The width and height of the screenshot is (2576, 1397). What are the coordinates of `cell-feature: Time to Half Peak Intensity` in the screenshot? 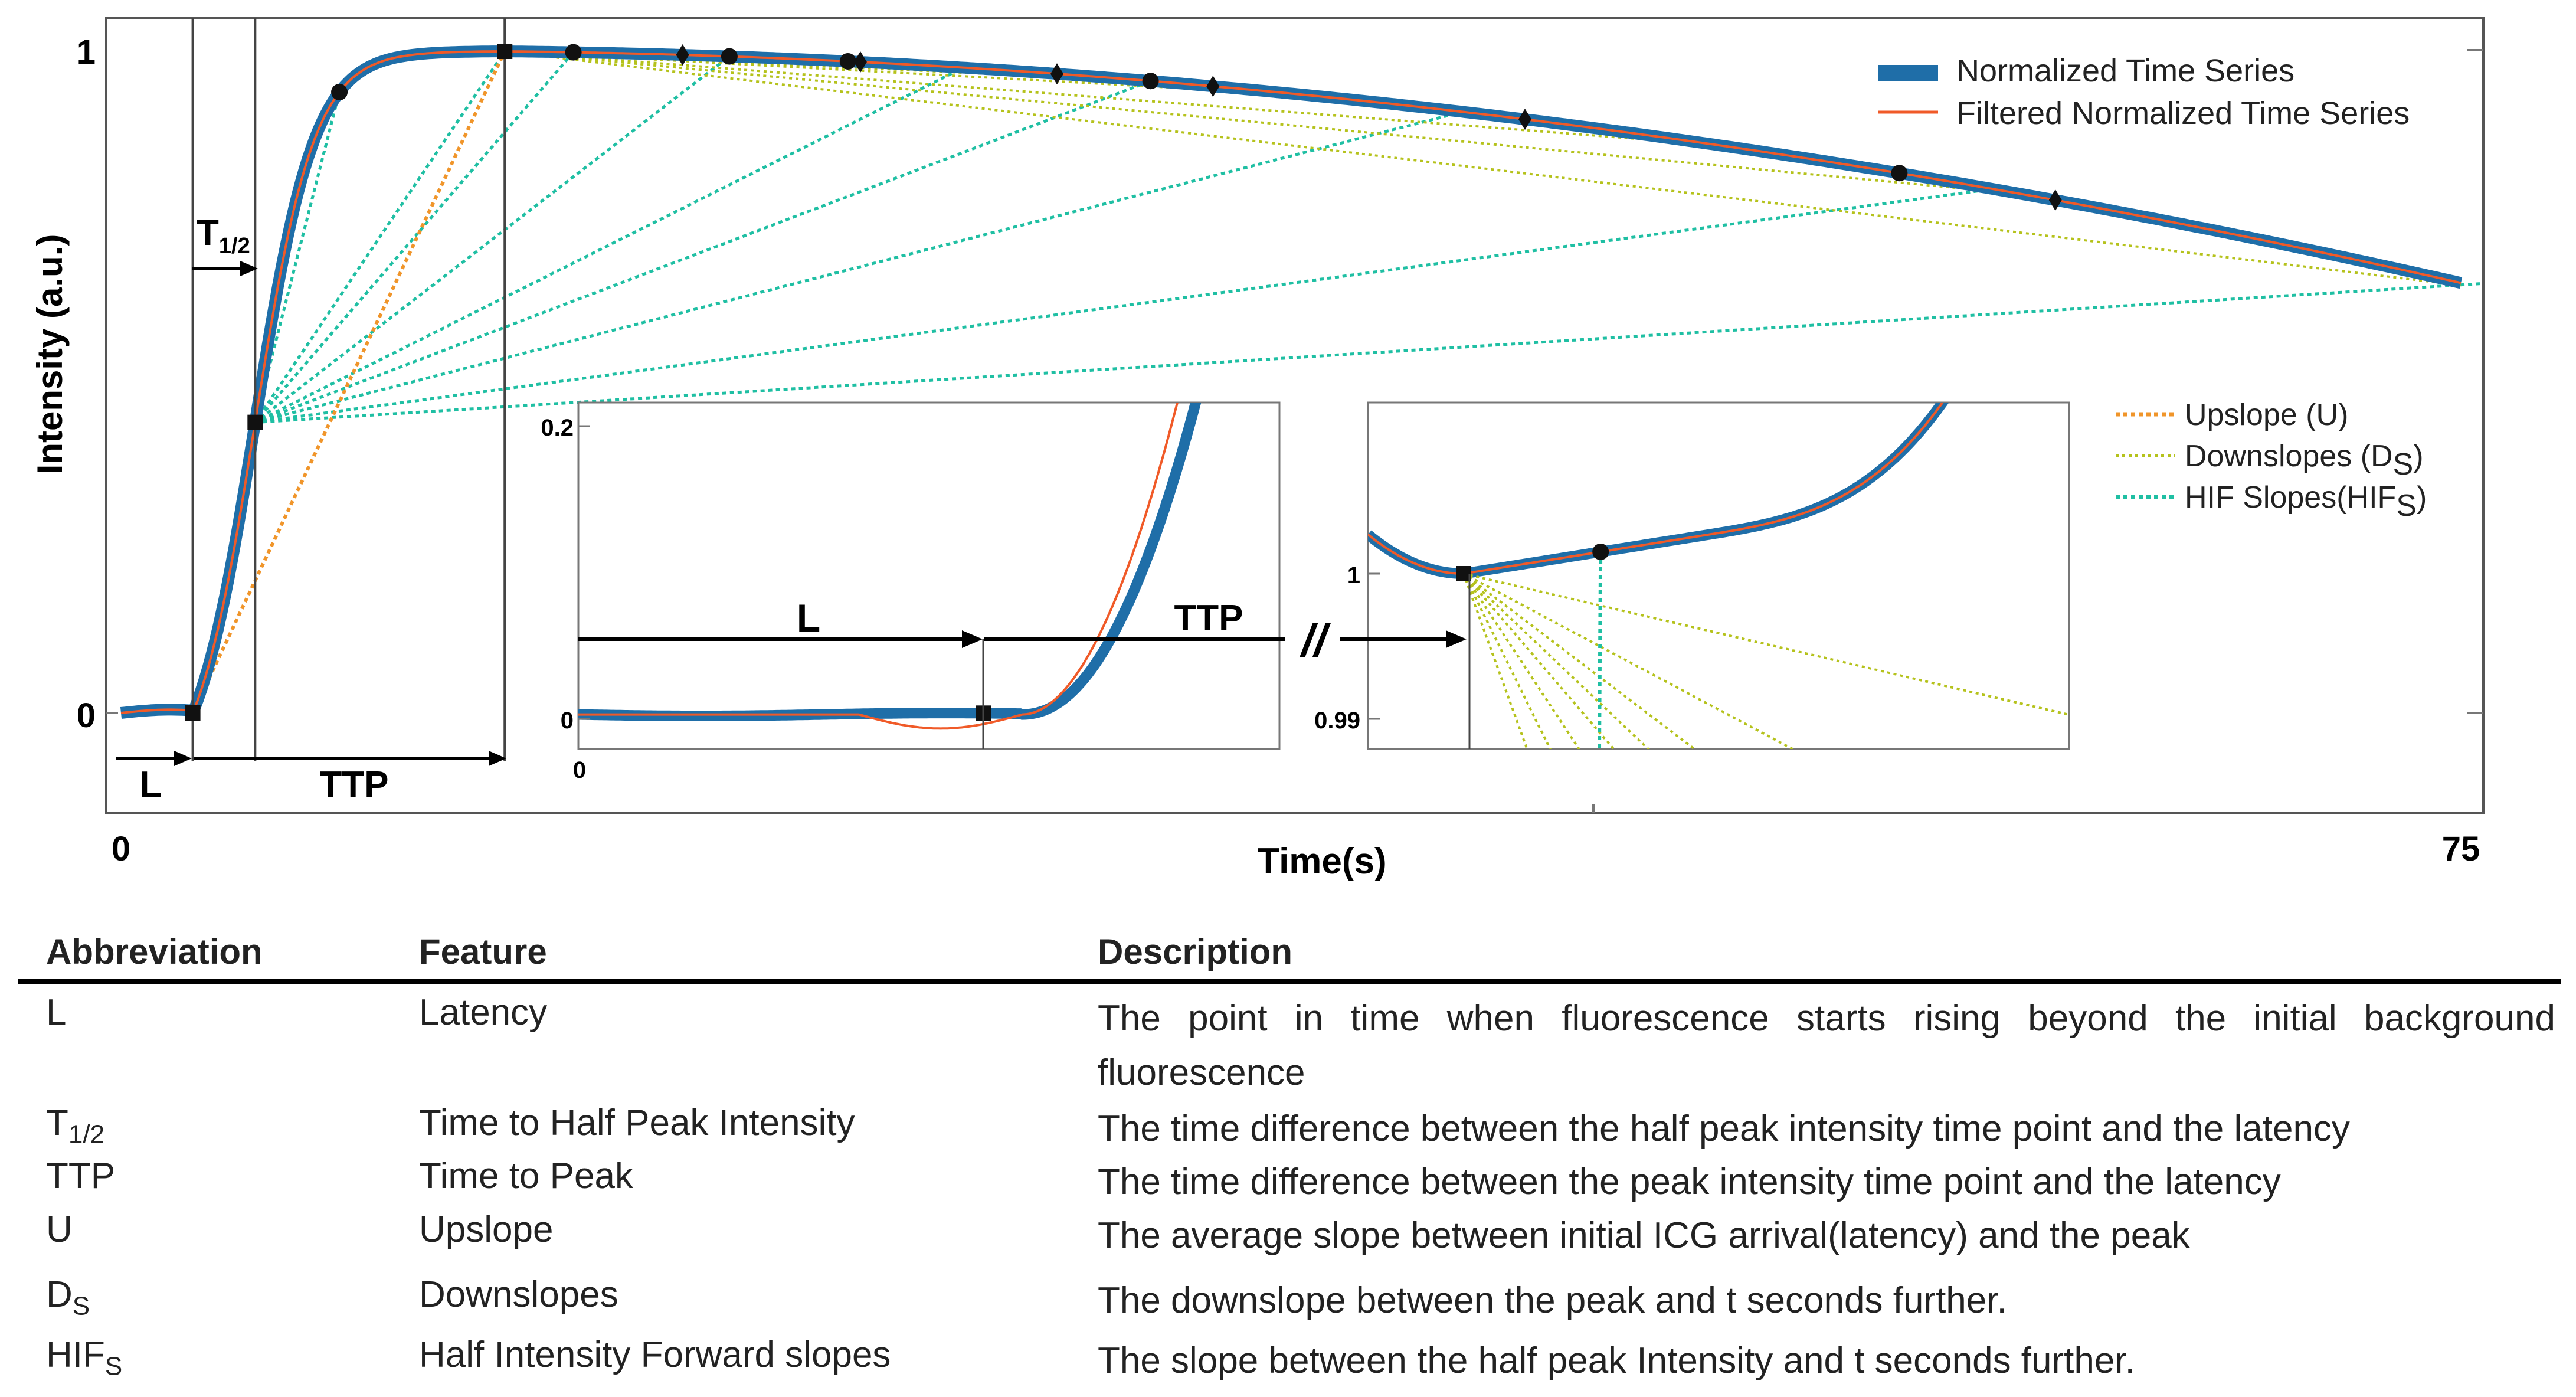 It's located at (637, 1122).